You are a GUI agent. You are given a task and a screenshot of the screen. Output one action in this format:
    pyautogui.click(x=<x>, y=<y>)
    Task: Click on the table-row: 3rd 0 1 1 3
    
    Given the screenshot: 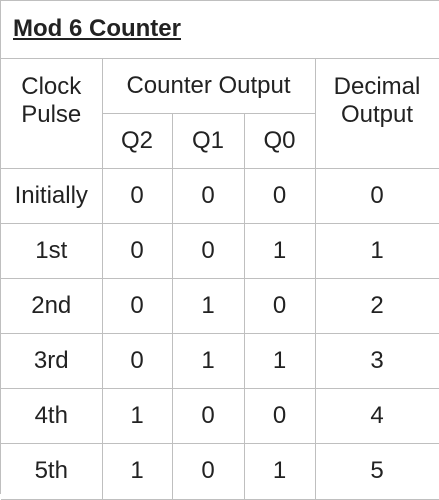 What is the action you would take?
    pyautogui.click(x=220, y=361)
    